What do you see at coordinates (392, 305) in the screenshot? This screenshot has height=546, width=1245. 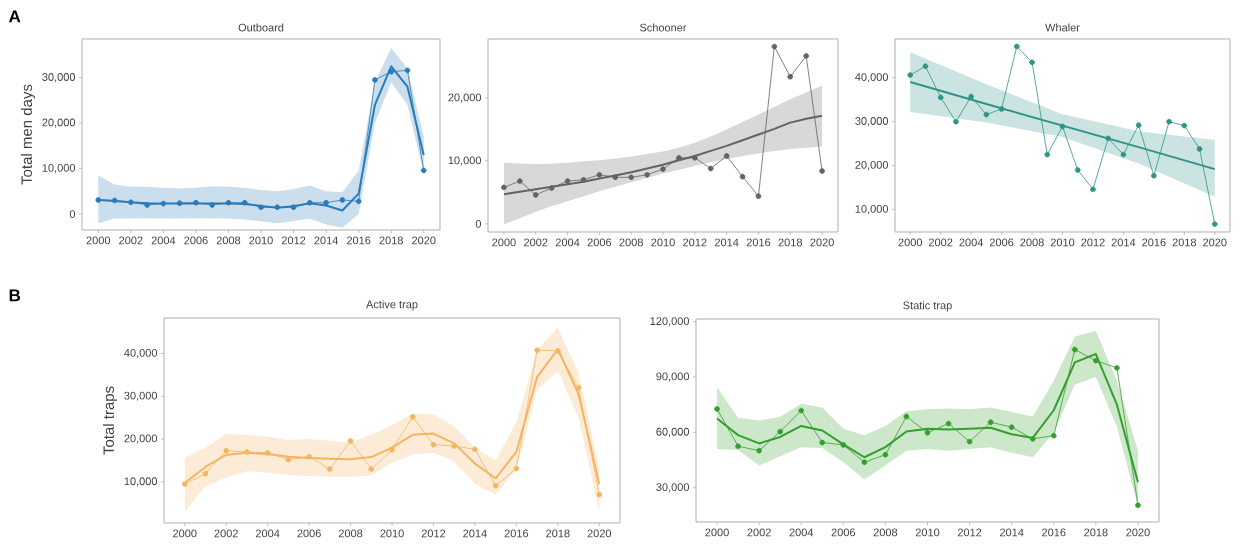 I see `chart-title: Active trap` at bounding box center [392, 305].